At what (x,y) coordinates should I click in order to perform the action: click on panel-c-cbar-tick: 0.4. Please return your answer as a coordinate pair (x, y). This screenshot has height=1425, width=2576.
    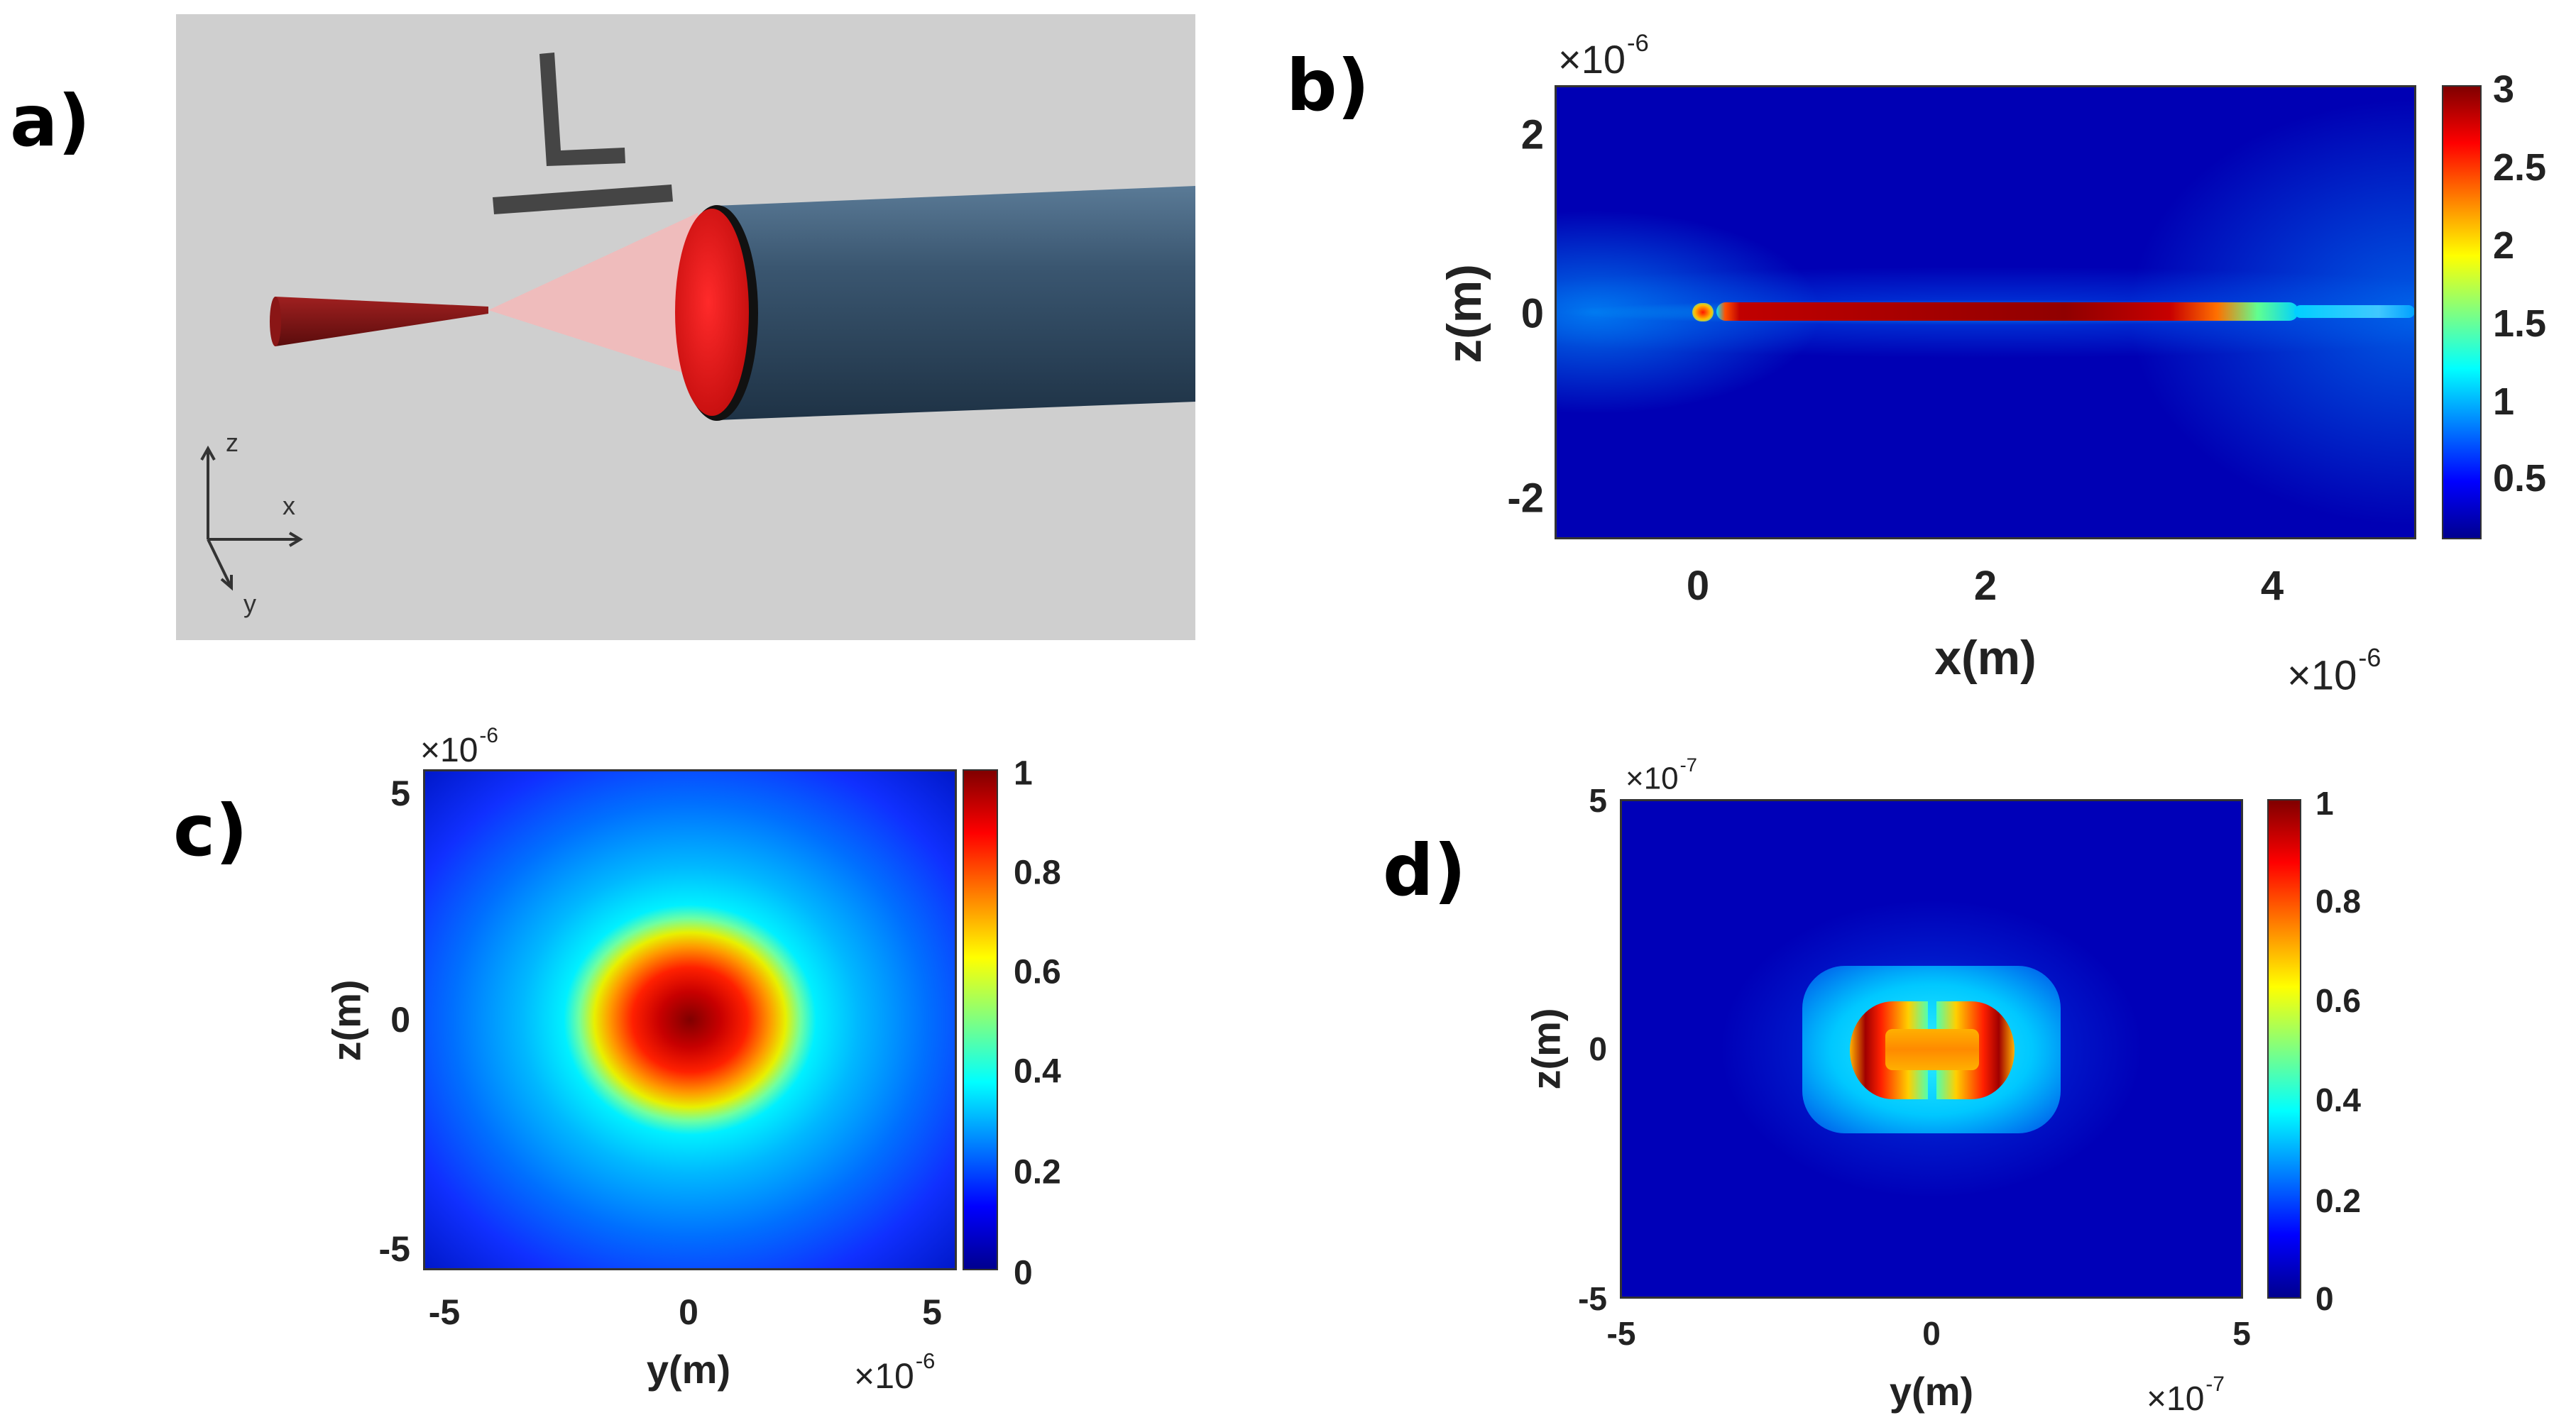
    Looking at the image, I should click on (1037, 1072).